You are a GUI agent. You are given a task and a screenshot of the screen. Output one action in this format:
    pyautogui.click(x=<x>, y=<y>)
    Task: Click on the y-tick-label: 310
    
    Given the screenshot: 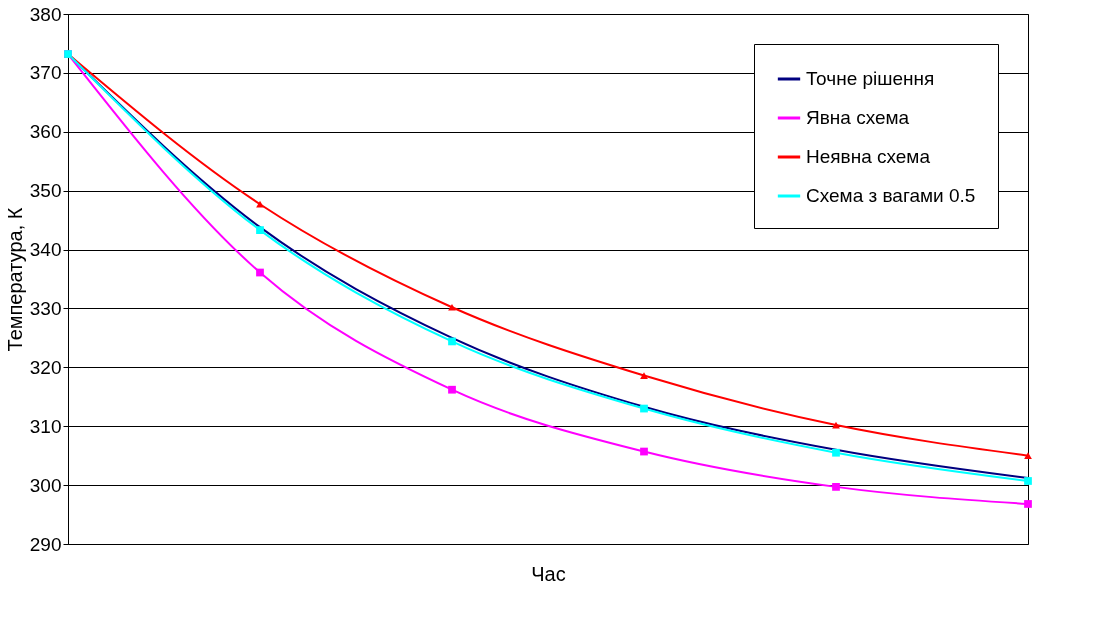 What is the action you would take?
    pyautogui.click(x=45, y=426)
    